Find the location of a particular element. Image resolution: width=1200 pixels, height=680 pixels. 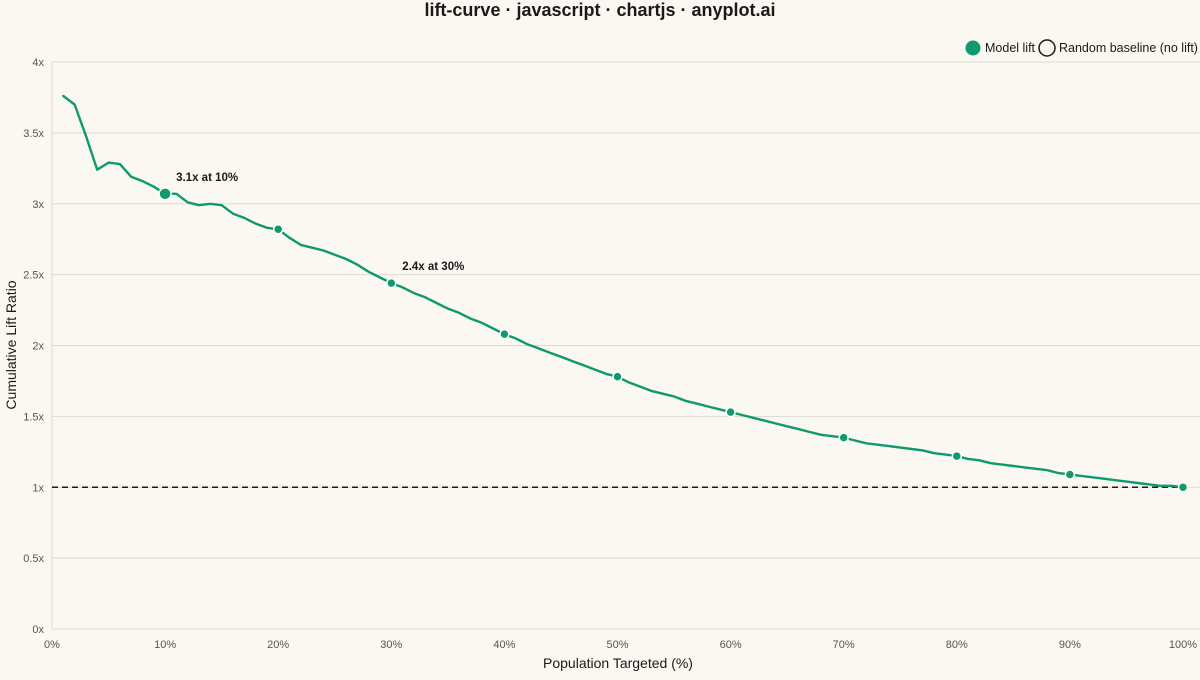

legend: Model lift Random baseline (no lift) is located at coordinates (1081, 48).